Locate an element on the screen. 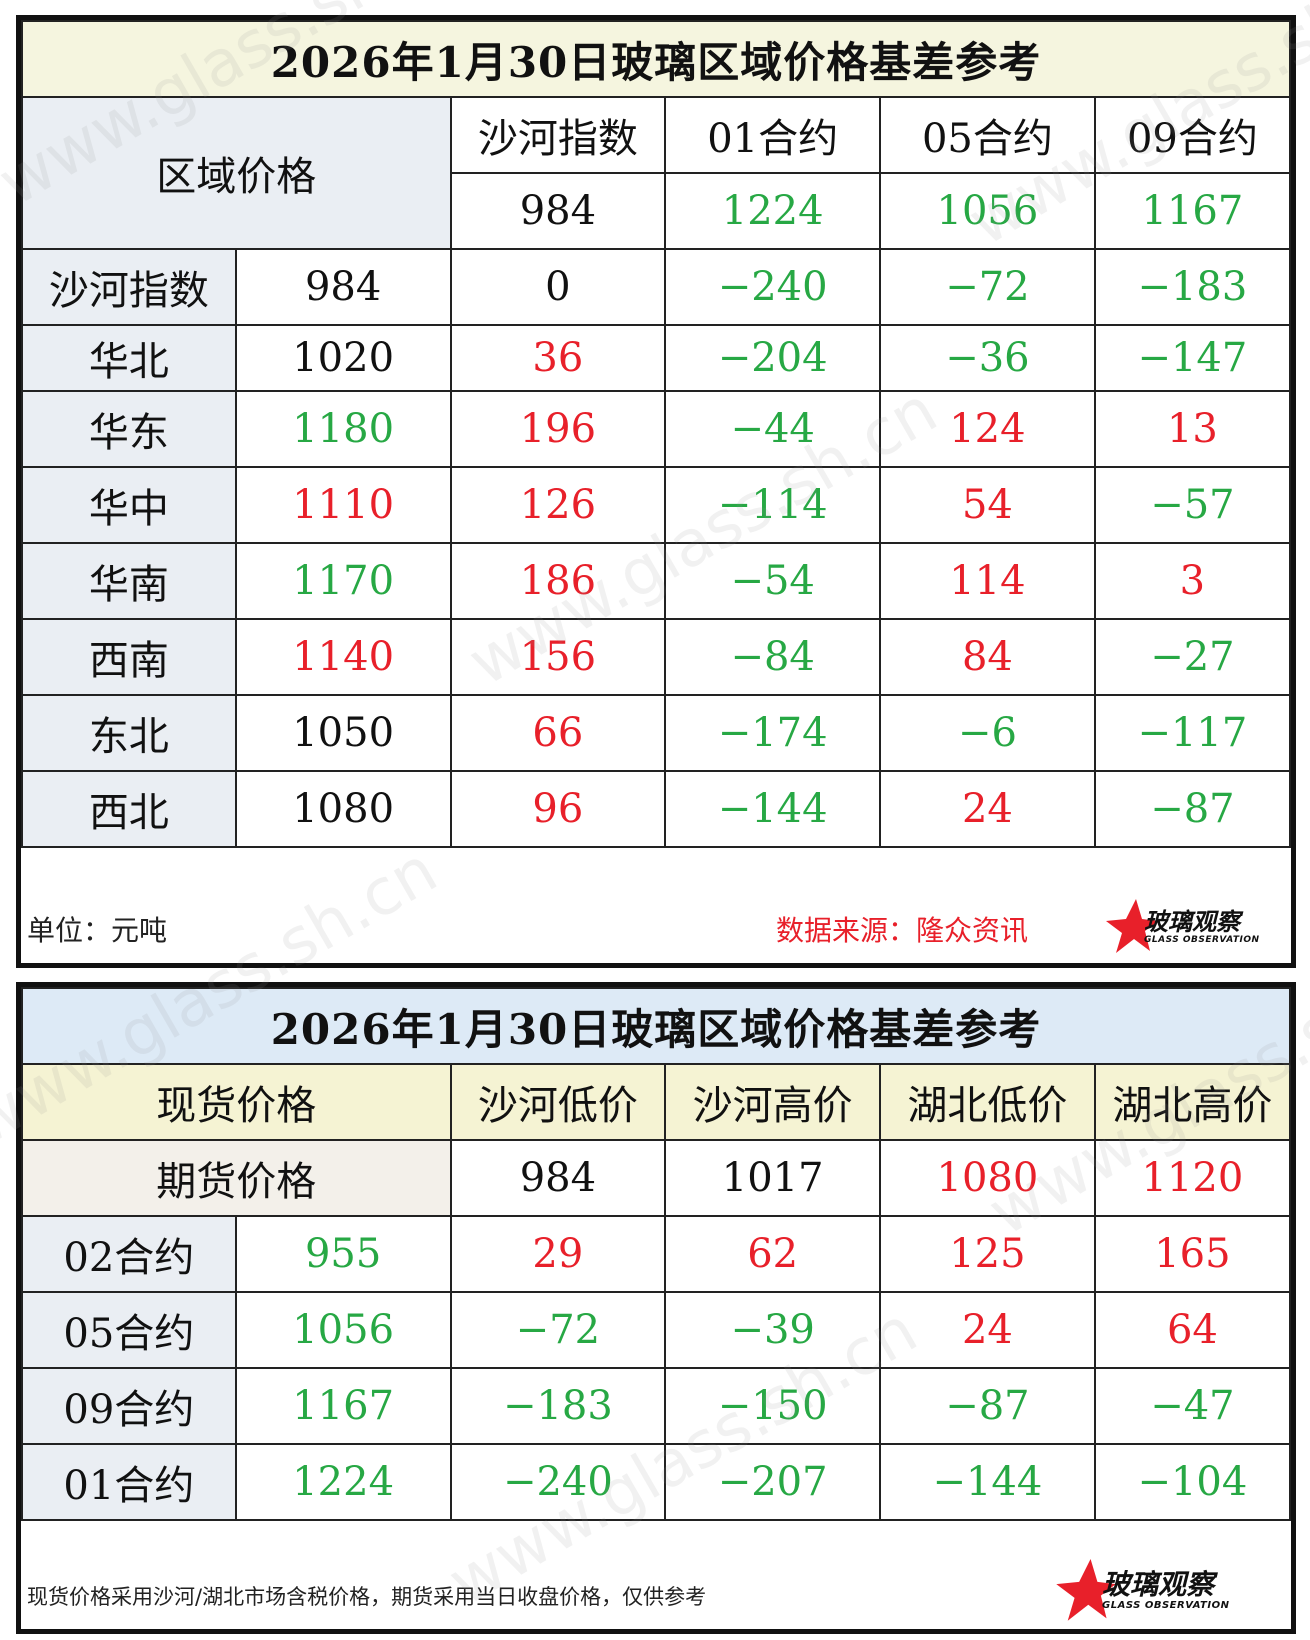 This screenshot has width=1310, height=1640. table-row: 02合约 955 29 62 125 165 is located at coordinates (656, 1254).